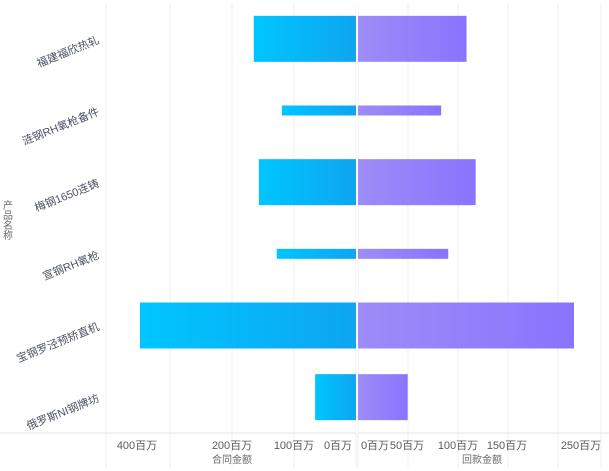 Image resolution: width=609 pixels, height=471 pixels. Describe the element at coordinates (60, 126) in the screenshot. I see `category-label-1: 涟钢RH氧枪备件` at that location.